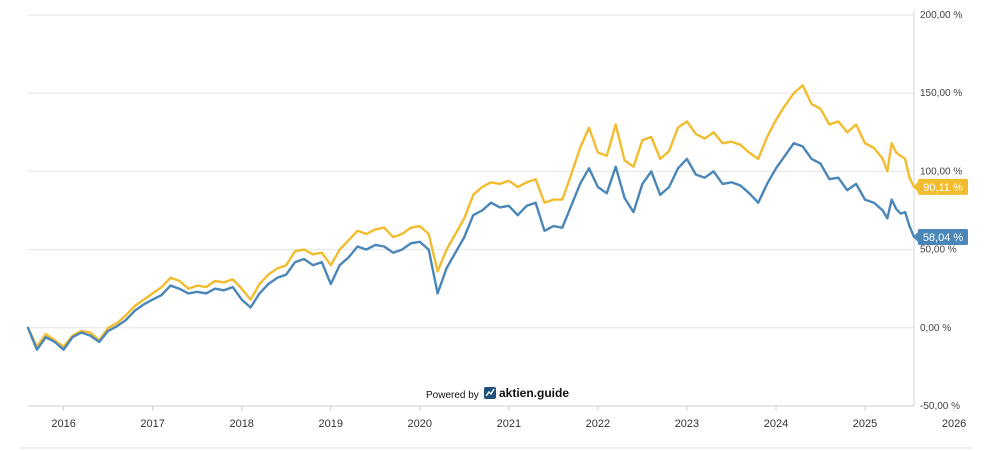  What do you see at coordinates (940, 212) in the screenshot?
I see `badge-layer: 90,11 % 58,04 %` at bounding box center [940, 212].